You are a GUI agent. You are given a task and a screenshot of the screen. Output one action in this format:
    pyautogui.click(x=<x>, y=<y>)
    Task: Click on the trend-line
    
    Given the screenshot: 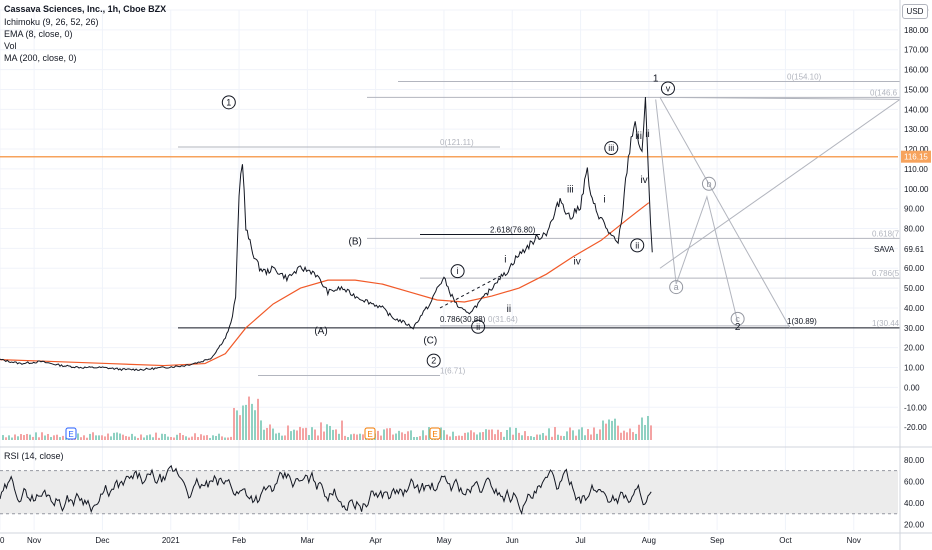 What is the action you would take?
    pyautogui.click(x=470, y=292)
    